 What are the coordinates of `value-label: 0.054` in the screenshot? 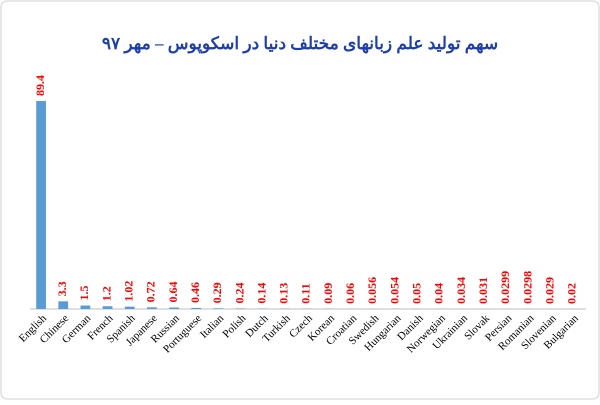 It's located at (394, 290).